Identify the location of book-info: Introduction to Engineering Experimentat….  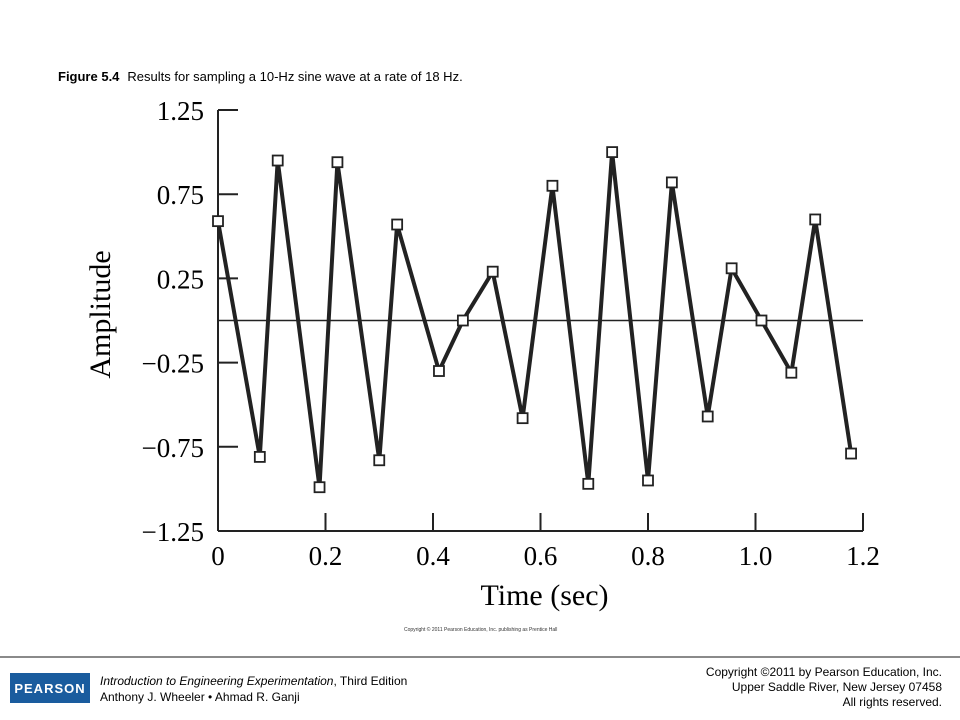
(253, 689).